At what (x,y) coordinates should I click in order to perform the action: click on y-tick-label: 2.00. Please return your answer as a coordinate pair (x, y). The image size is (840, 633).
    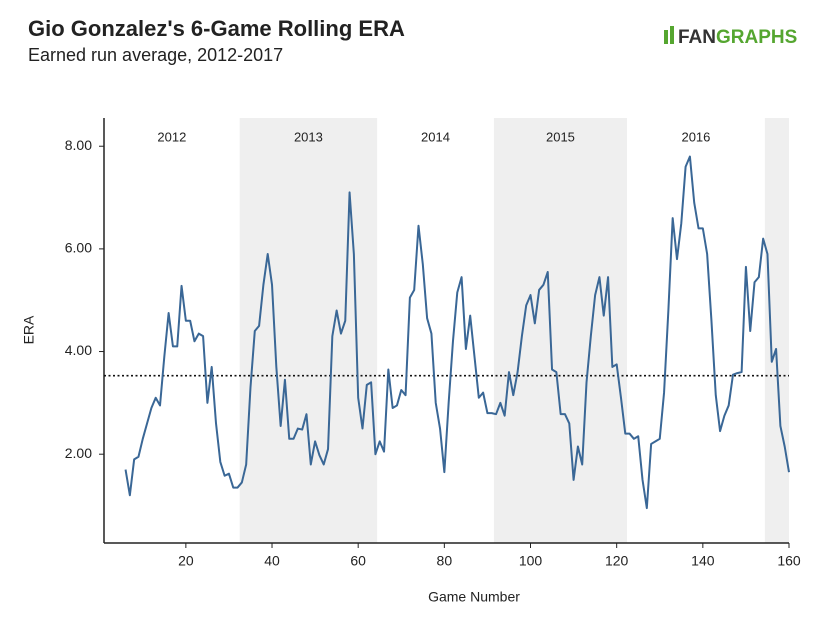
    Looking at the image, I should click on (78, 453).